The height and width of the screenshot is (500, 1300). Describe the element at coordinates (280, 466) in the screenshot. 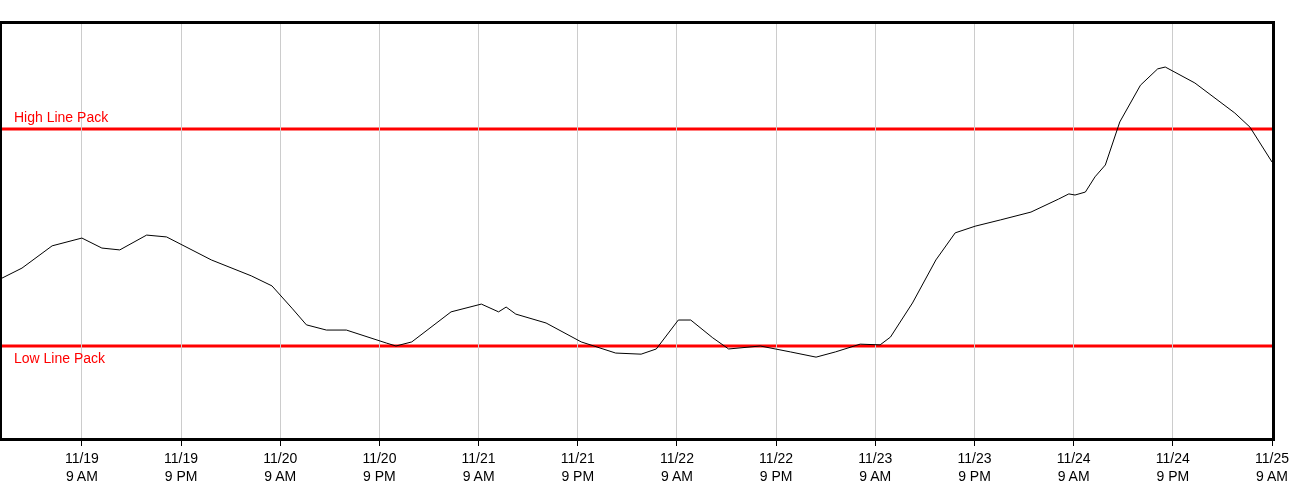

I see `x-tick-label: 11/20 9 AM` at that location.